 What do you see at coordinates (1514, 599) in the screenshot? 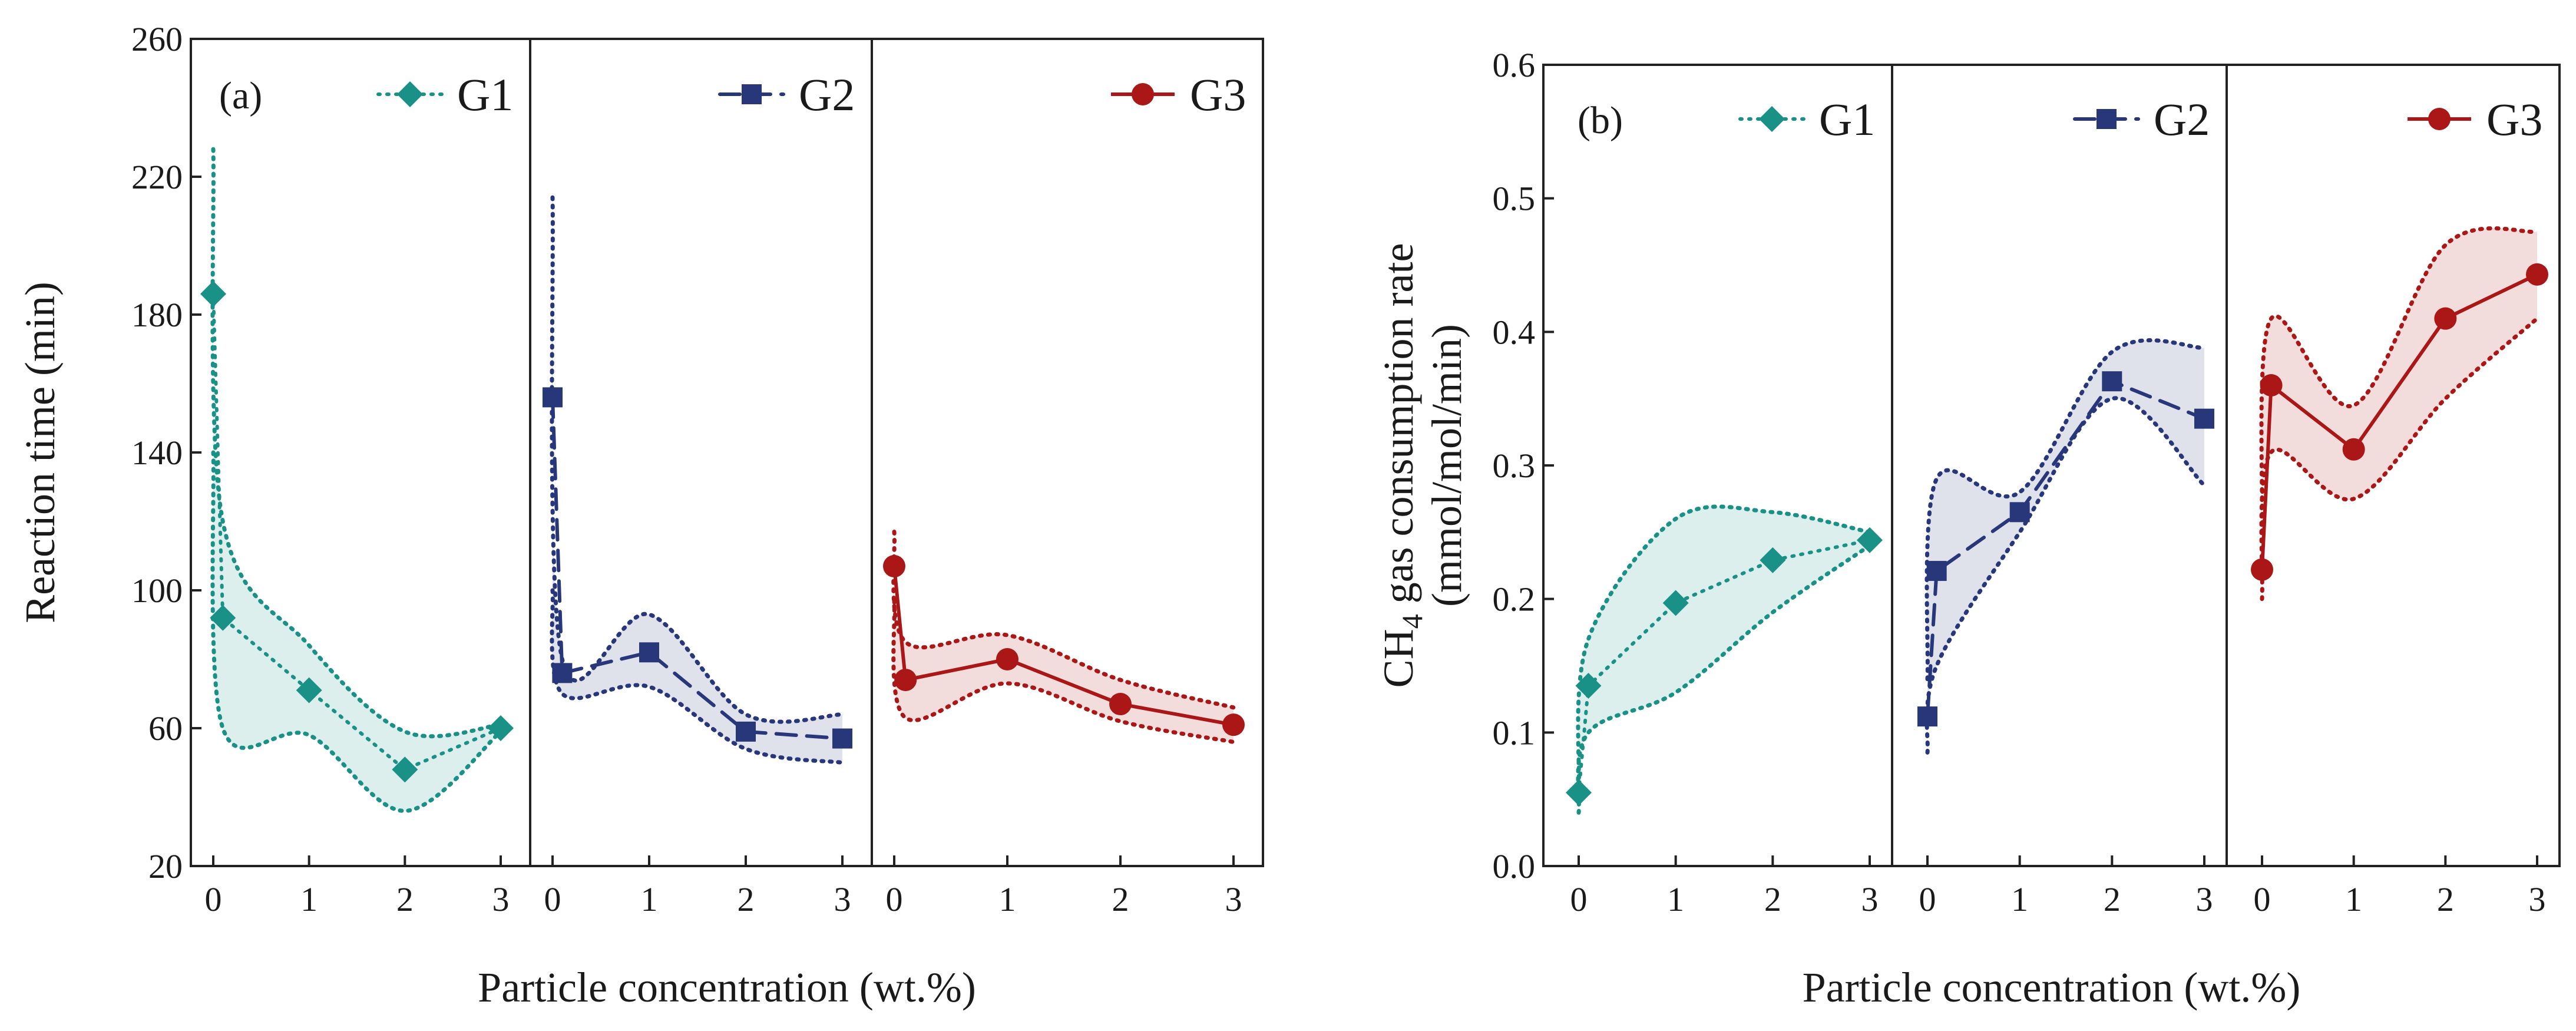
I see `y-tick-label: 0.2` at bounding box center [1514, 599].